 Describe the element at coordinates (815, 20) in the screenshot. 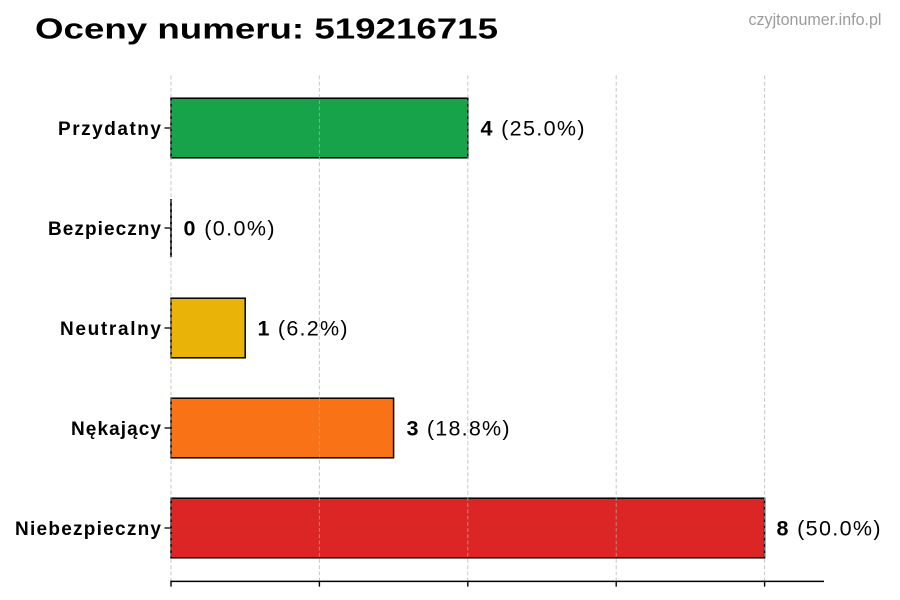

I see `svg-text: czyjtonumer.info.pl` at that location.